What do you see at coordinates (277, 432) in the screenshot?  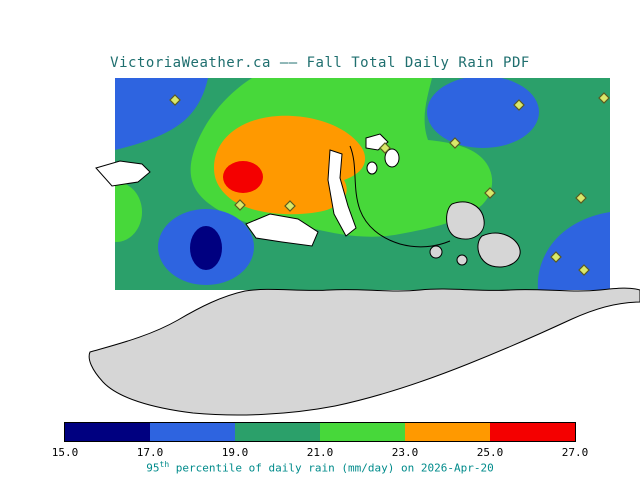 I see `colorbar-segment-19.0-21.0` at bounding box center [277, 432].